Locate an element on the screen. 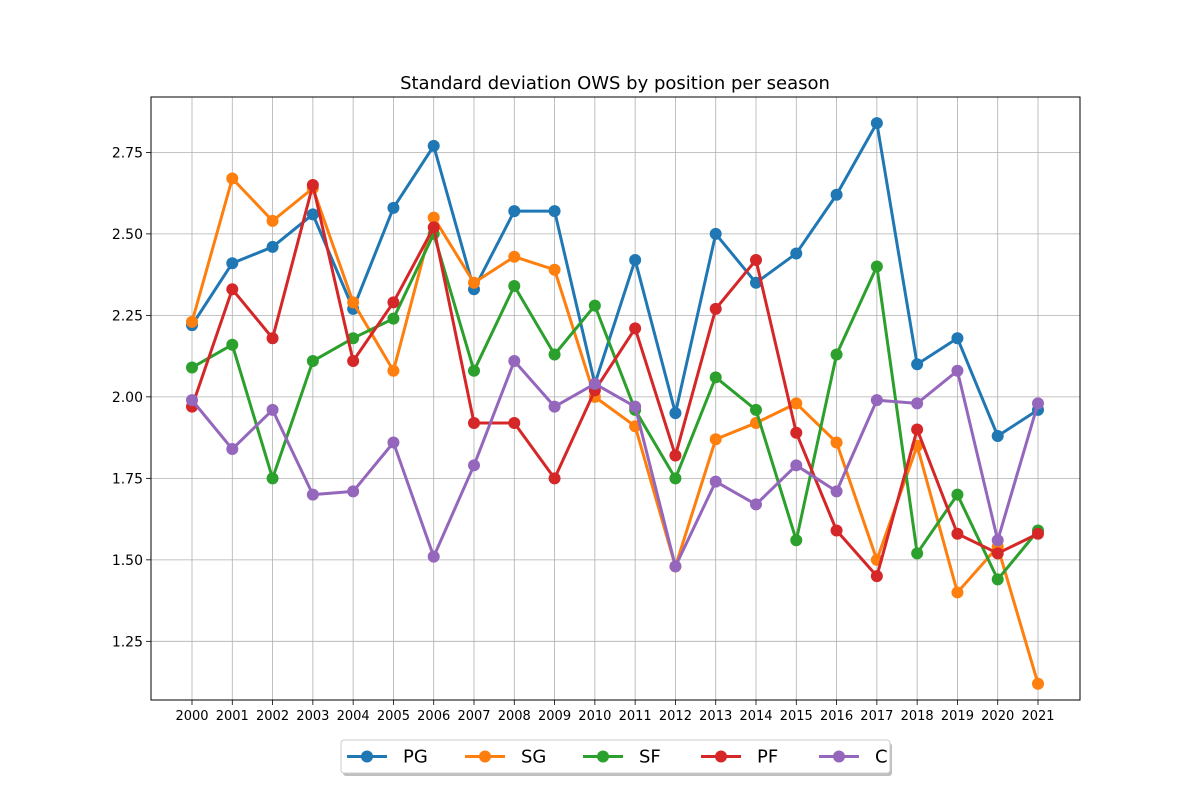  x-tick-label: 2018 is located at coordinates (917, 716).